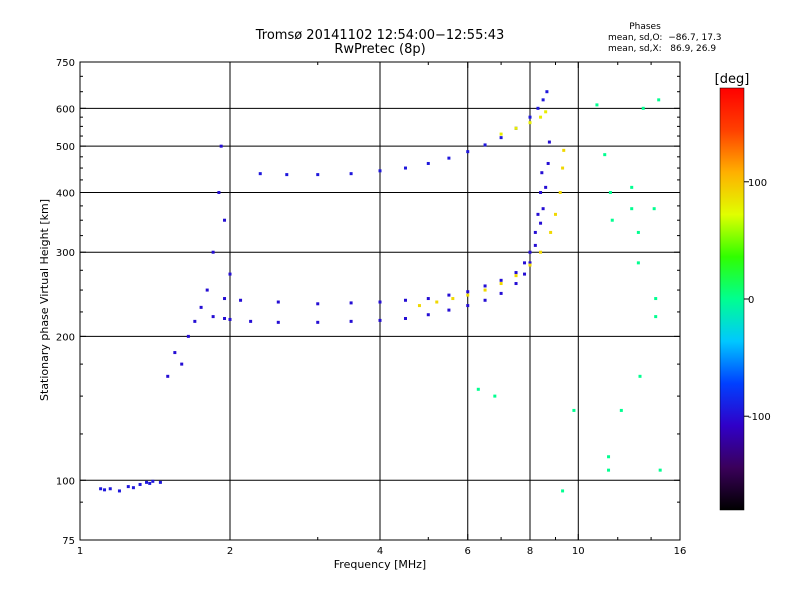 The width and height of the screenshot is (800, 600). I want to click on x-tick-label: 6, so click(468, 551).